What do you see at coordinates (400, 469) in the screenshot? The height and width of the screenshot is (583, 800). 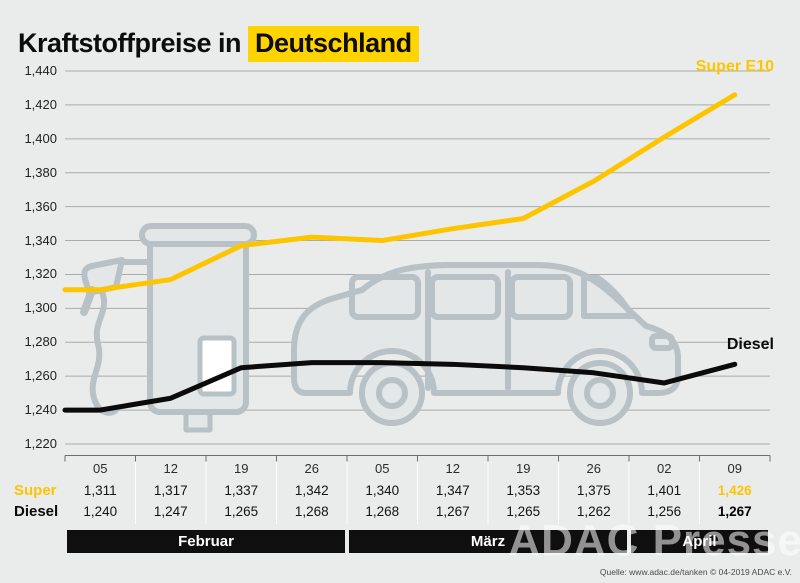 I see `x-axis-tick-row: 05 12 19 26 05 12 19 26 02 09` at bounding box center [400, 469].